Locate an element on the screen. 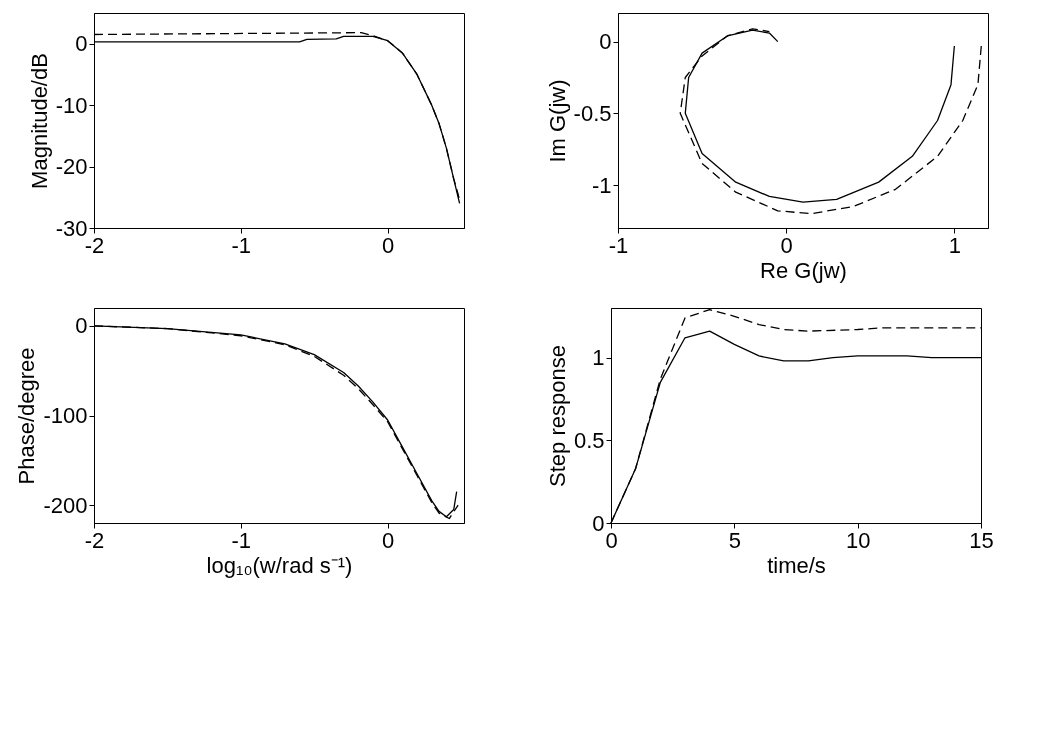  y-tick-label: -0.5 is located at coordinates (592, 113).